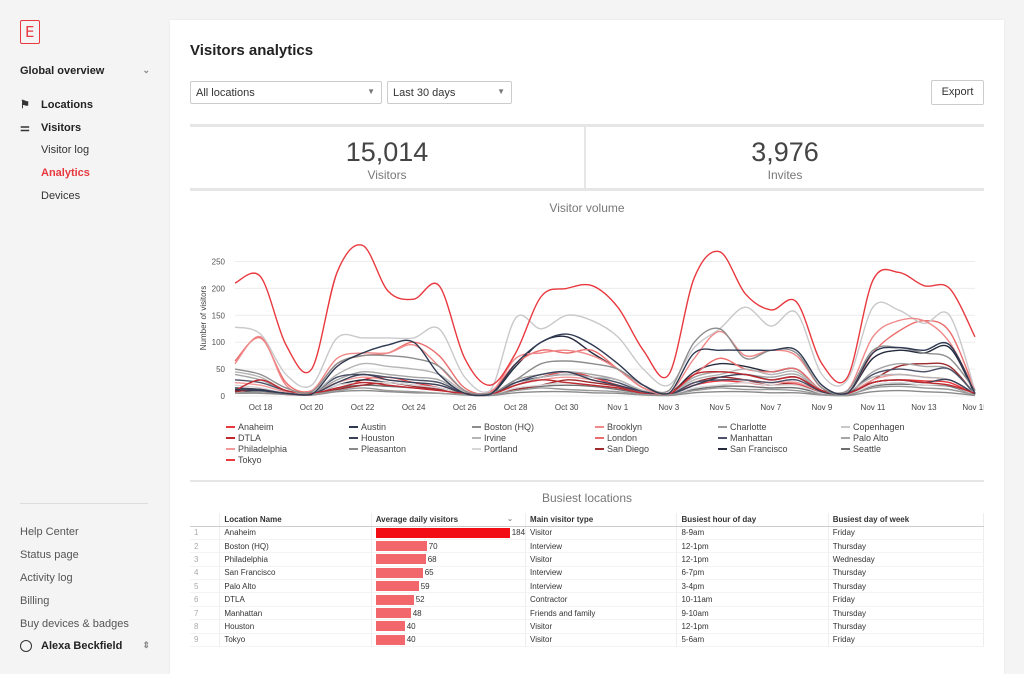 This screenshot has height=674, width=1024. Describe the element at coordinates (65, 150) in the screenshot. I see `sidebar-item-visitor-log: Visitor log` at that location.